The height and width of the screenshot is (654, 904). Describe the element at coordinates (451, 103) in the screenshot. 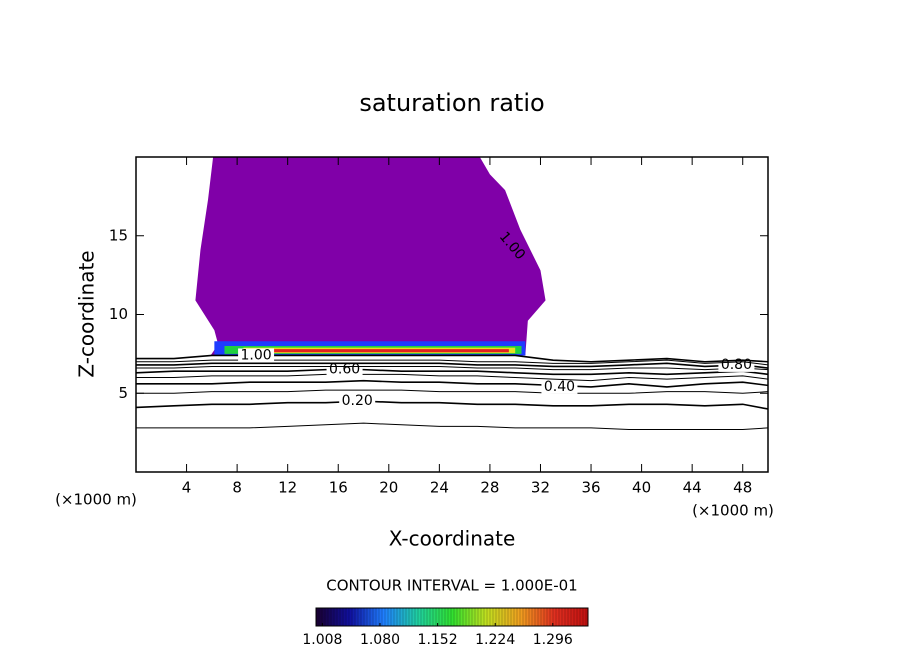

I see `chart-title: saturation ratio` at that location.